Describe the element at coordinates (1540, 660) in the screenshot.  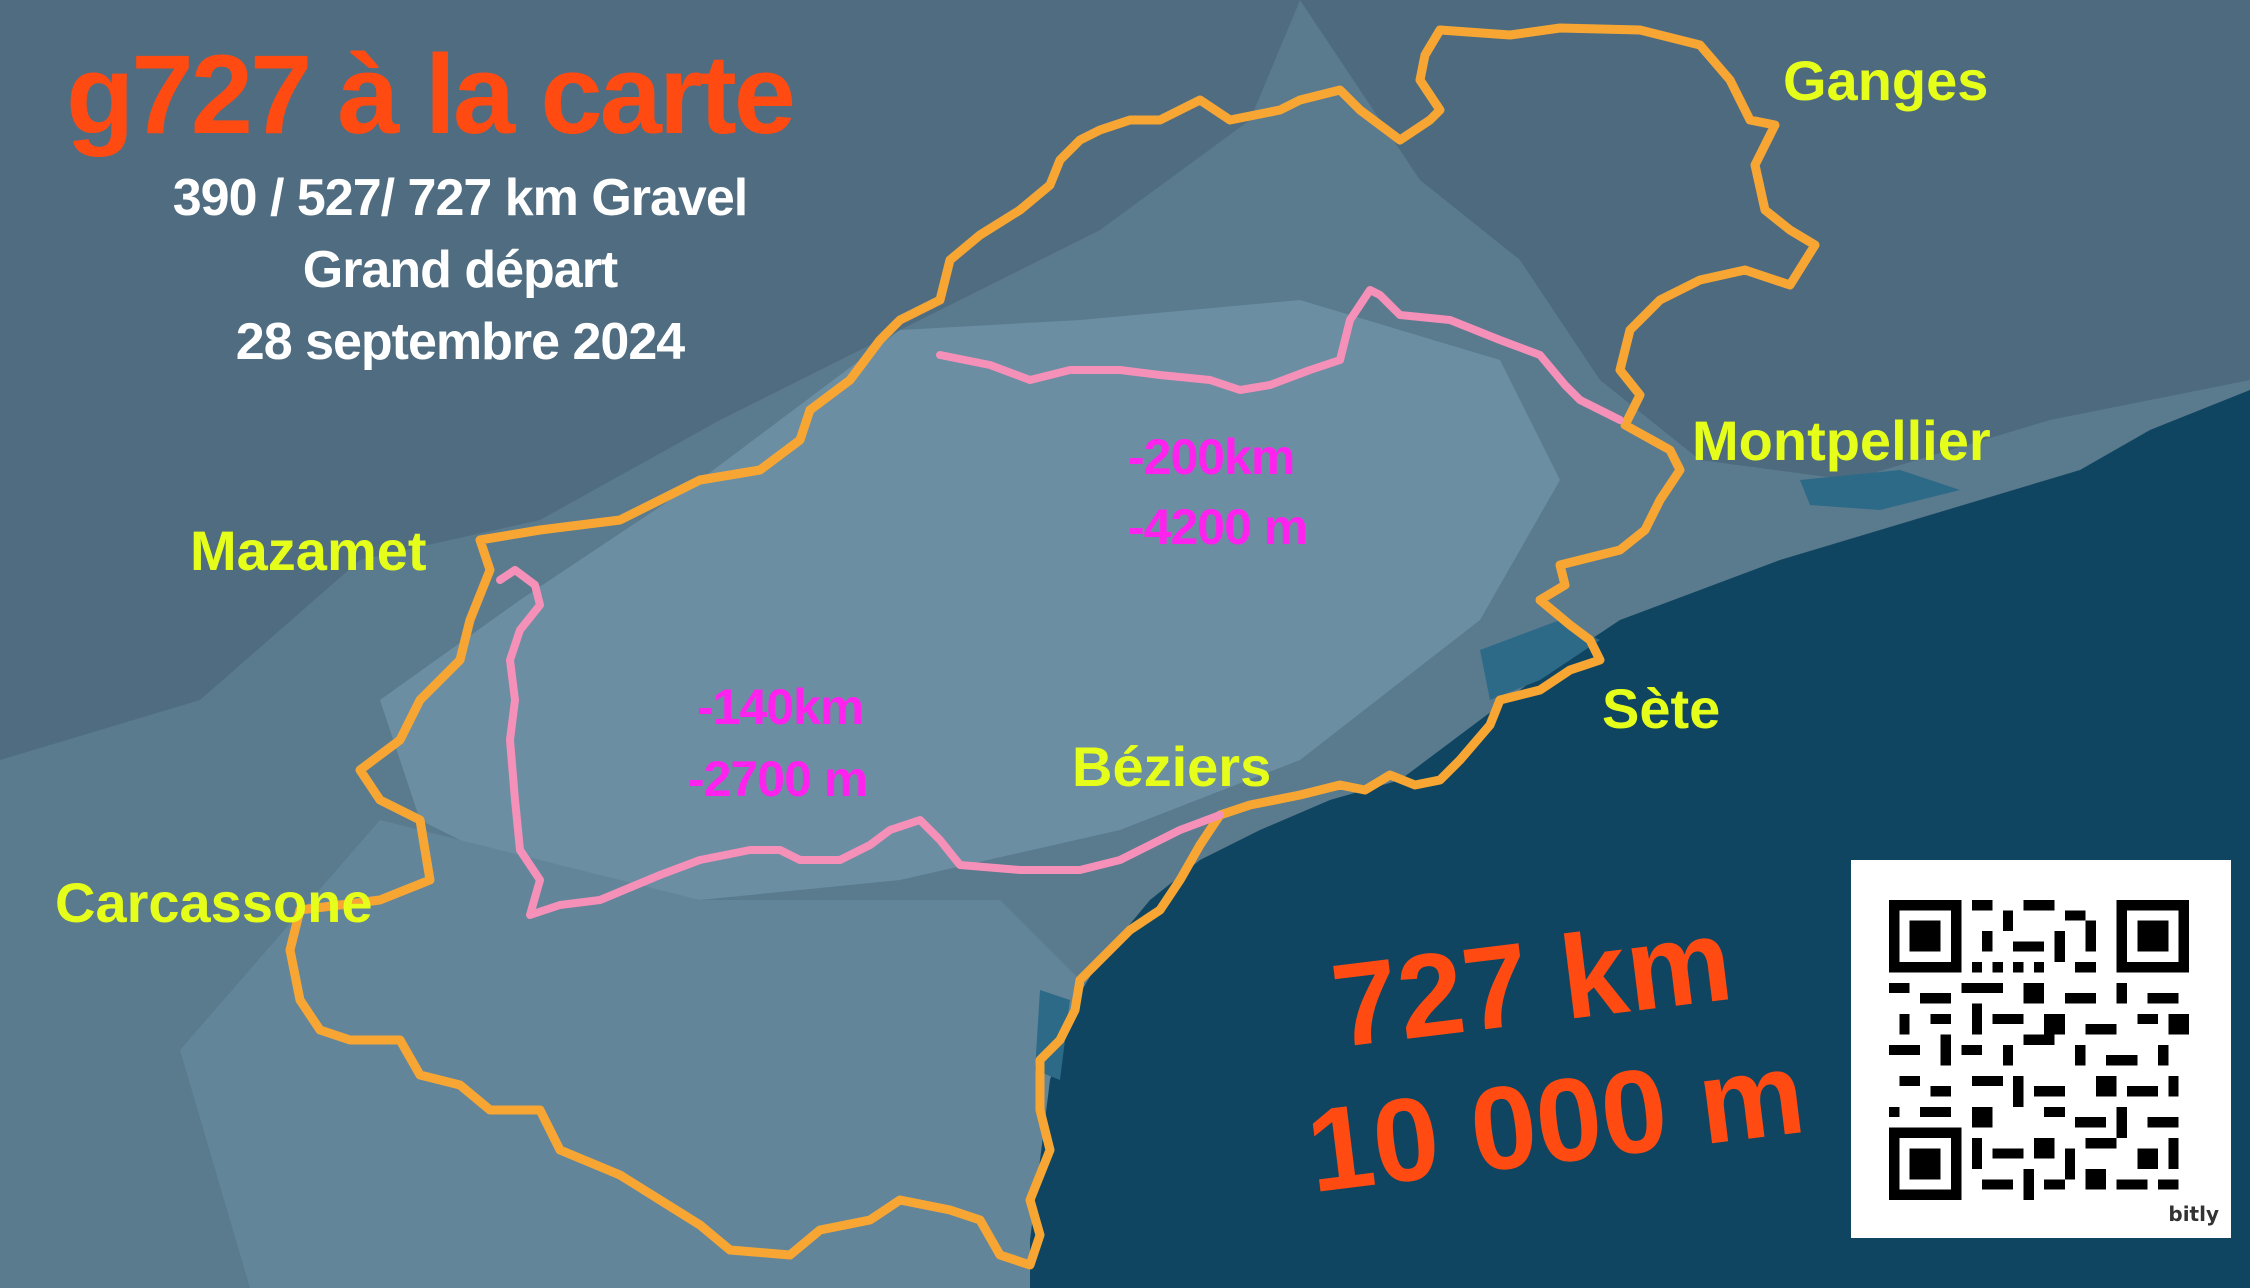
I see `lagoon-thau` at that location.